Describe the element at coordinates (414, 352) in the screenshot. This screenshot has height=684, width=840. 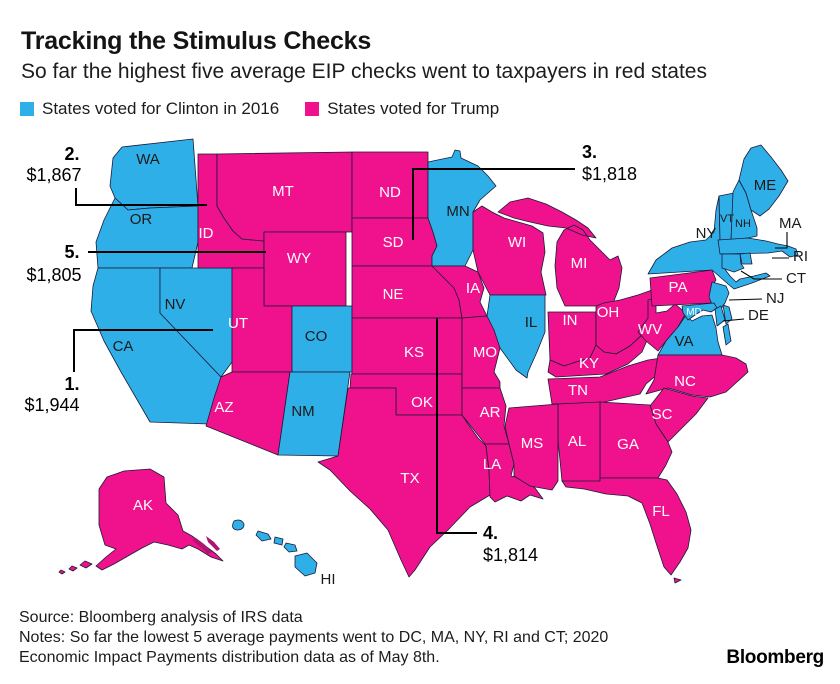
I see `state-label-KS: KS` at that location.